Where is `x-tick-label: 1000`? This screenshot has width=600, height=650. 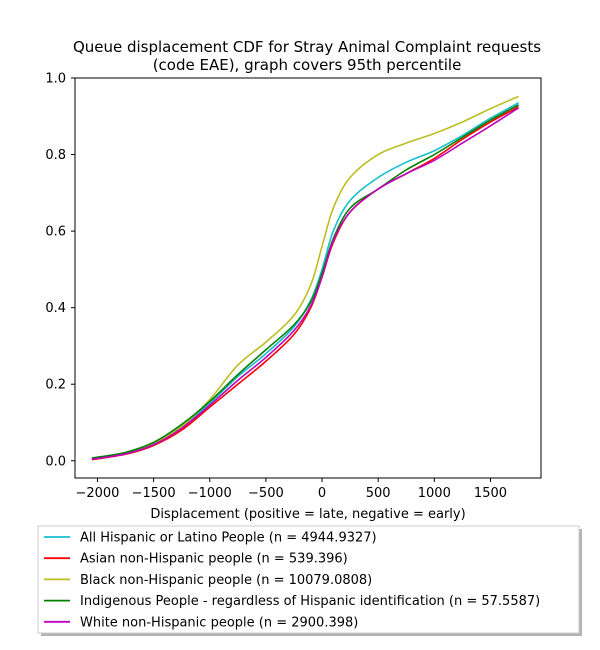 x-tick-label: 1000 is located at coordinates (434, 493).